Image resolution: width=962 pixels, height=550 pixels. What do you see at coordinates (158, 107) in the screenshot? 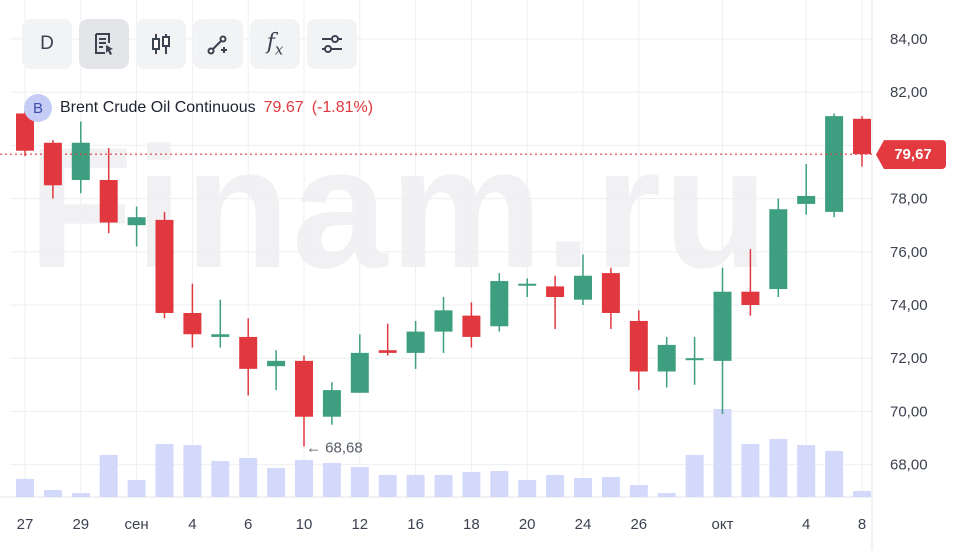
I see `symbol-name: Brent Crude Oil Continuous` at bounding box center [158, 107].